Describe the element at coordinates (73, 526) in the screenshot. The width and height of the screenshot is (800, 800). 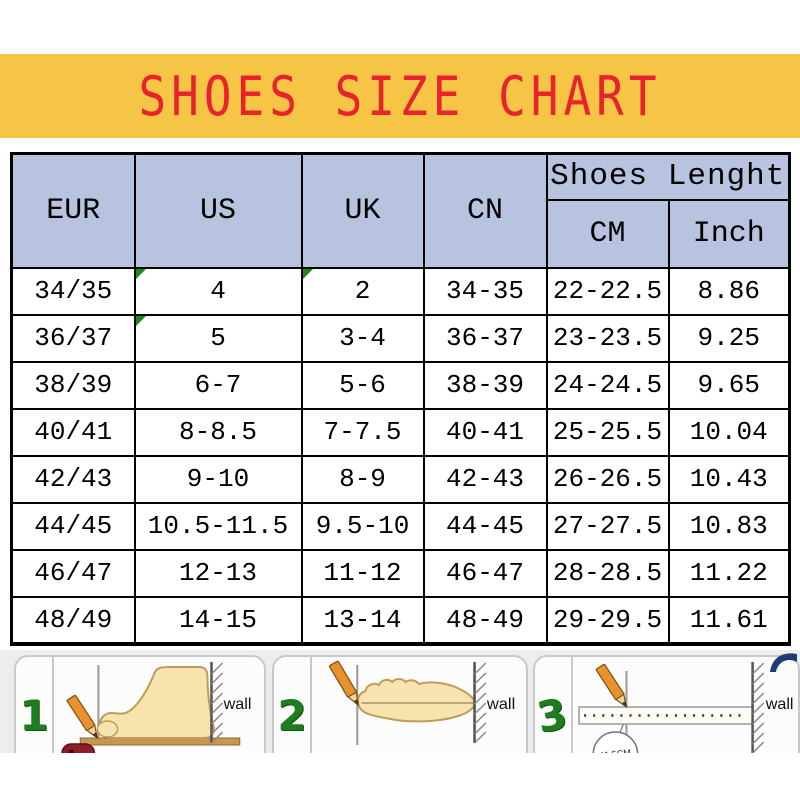
I see `table-cell: 44/45` at that location.